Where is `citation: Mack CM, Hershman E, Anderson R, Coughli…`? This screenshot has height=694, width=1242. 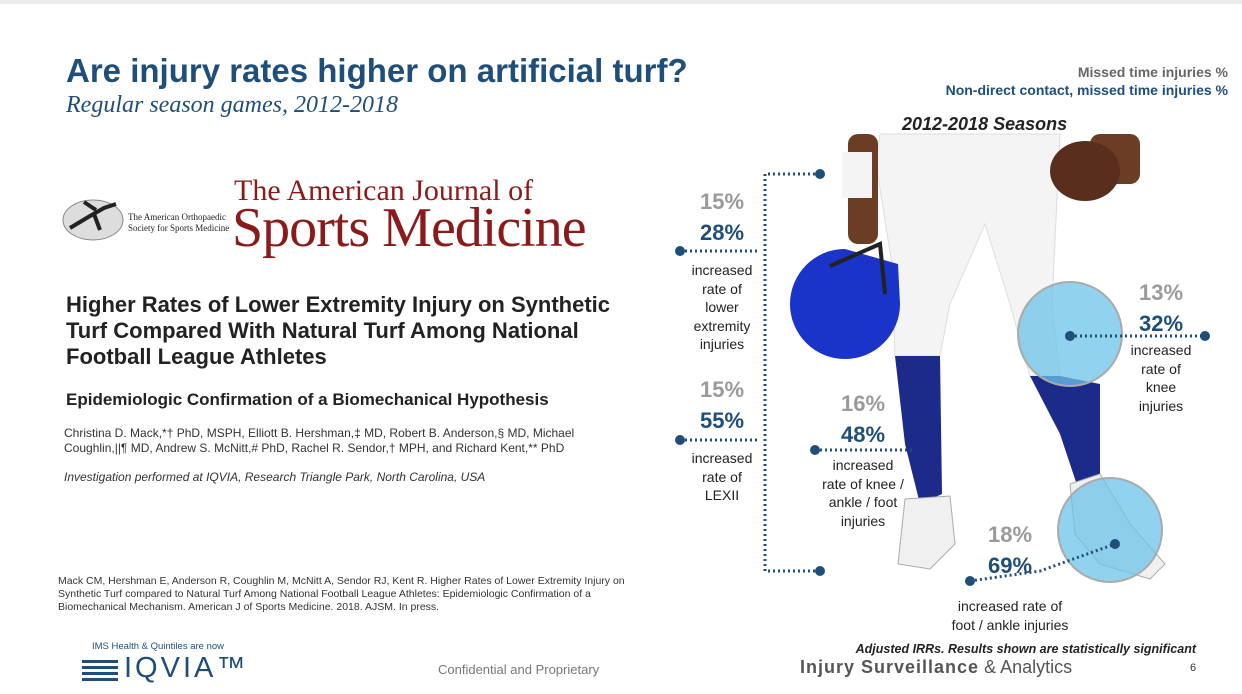
citation: Mack CM, Hershman E, Anderson R, Coughli… is located at coordinates (341, 594).